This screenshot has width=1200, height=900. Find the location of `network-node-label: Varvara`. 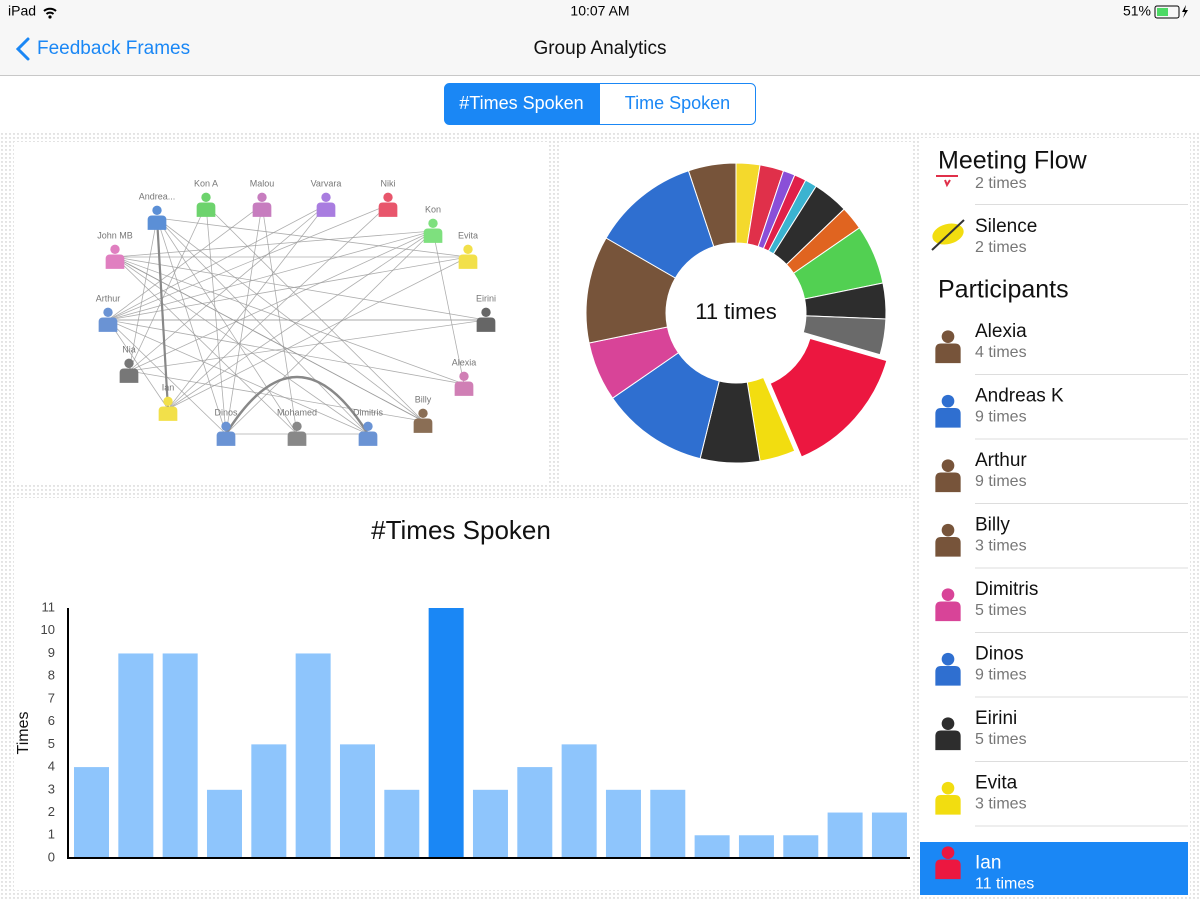

network-node-label: Varvara is located at coordinates (326, 183).